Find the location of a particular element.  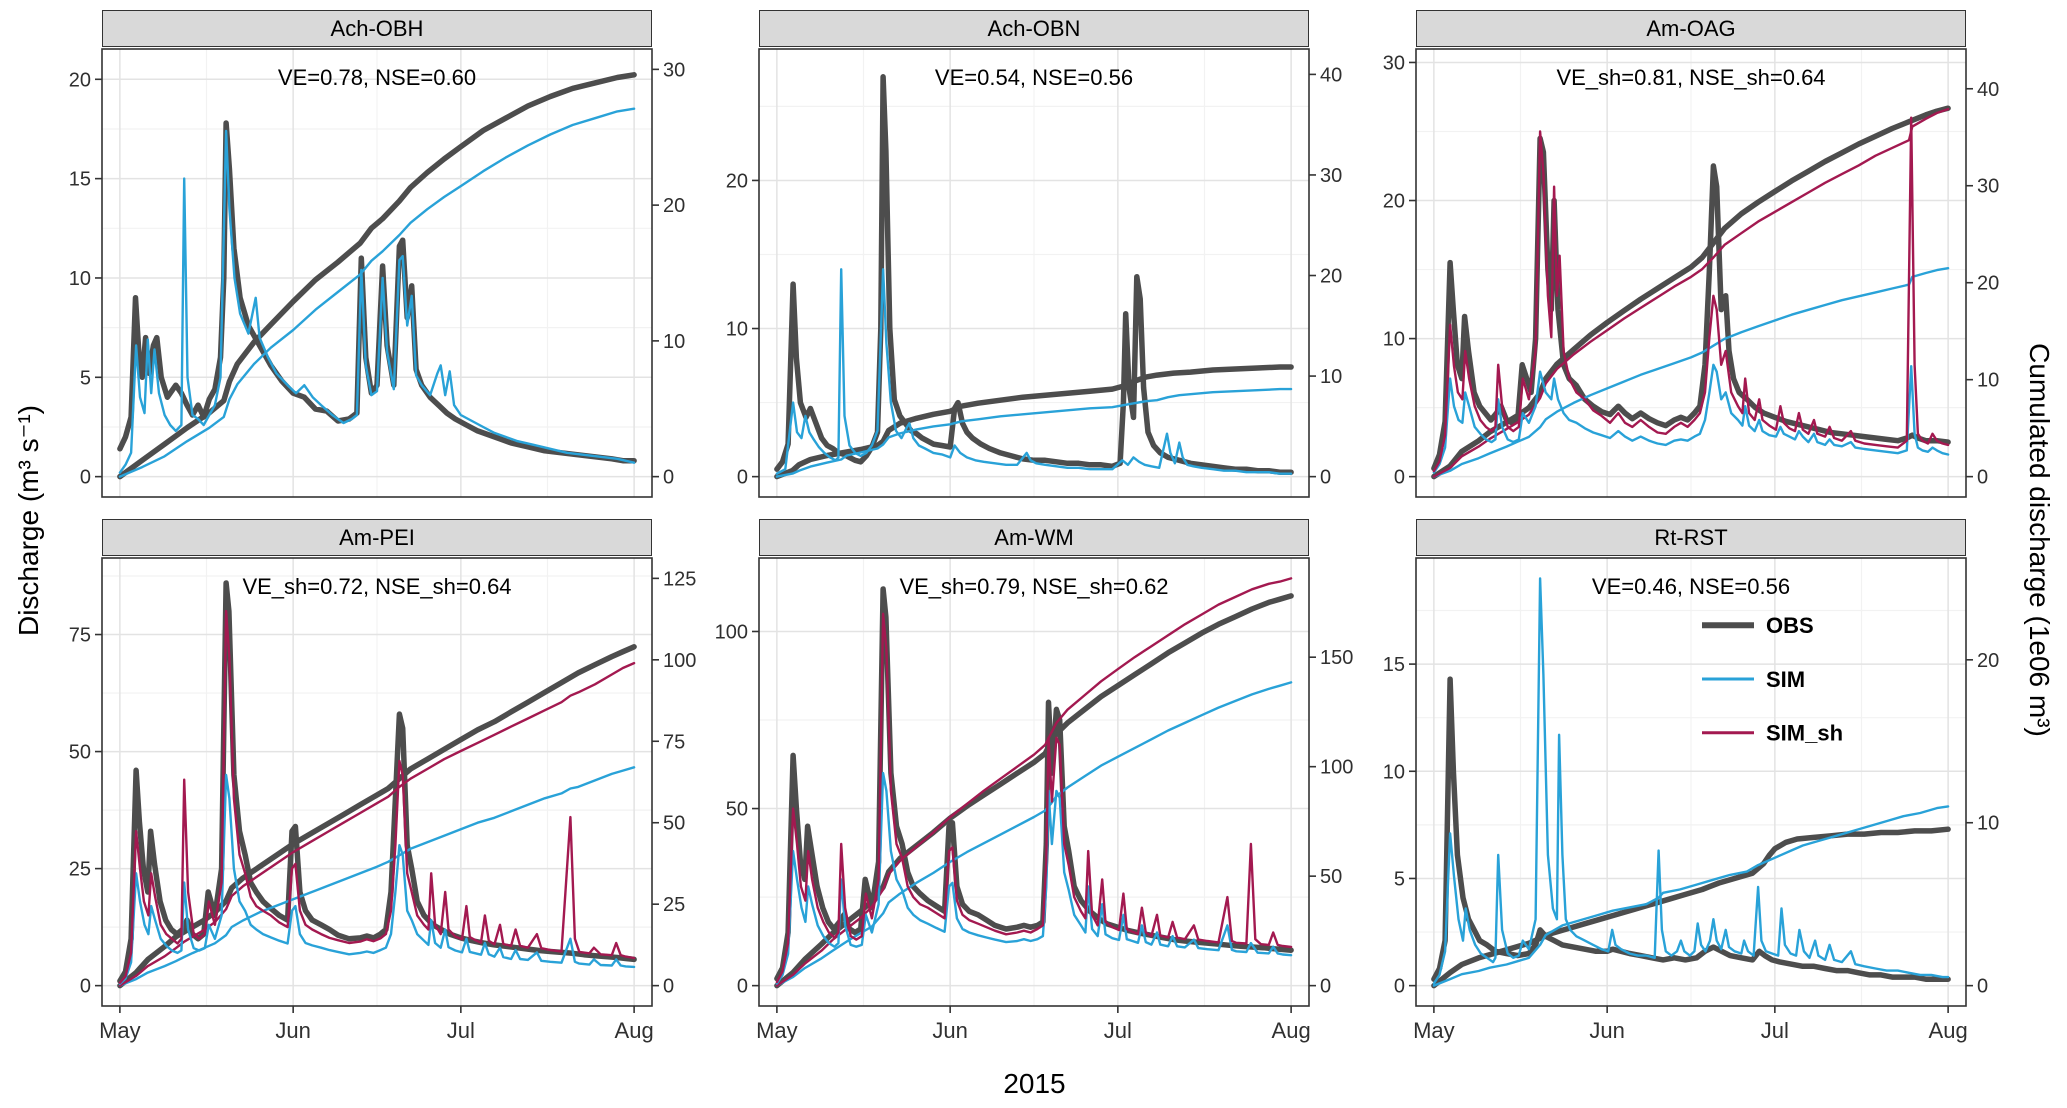

legend-label-OBS: OBS is located at coordinates (1790, 625).